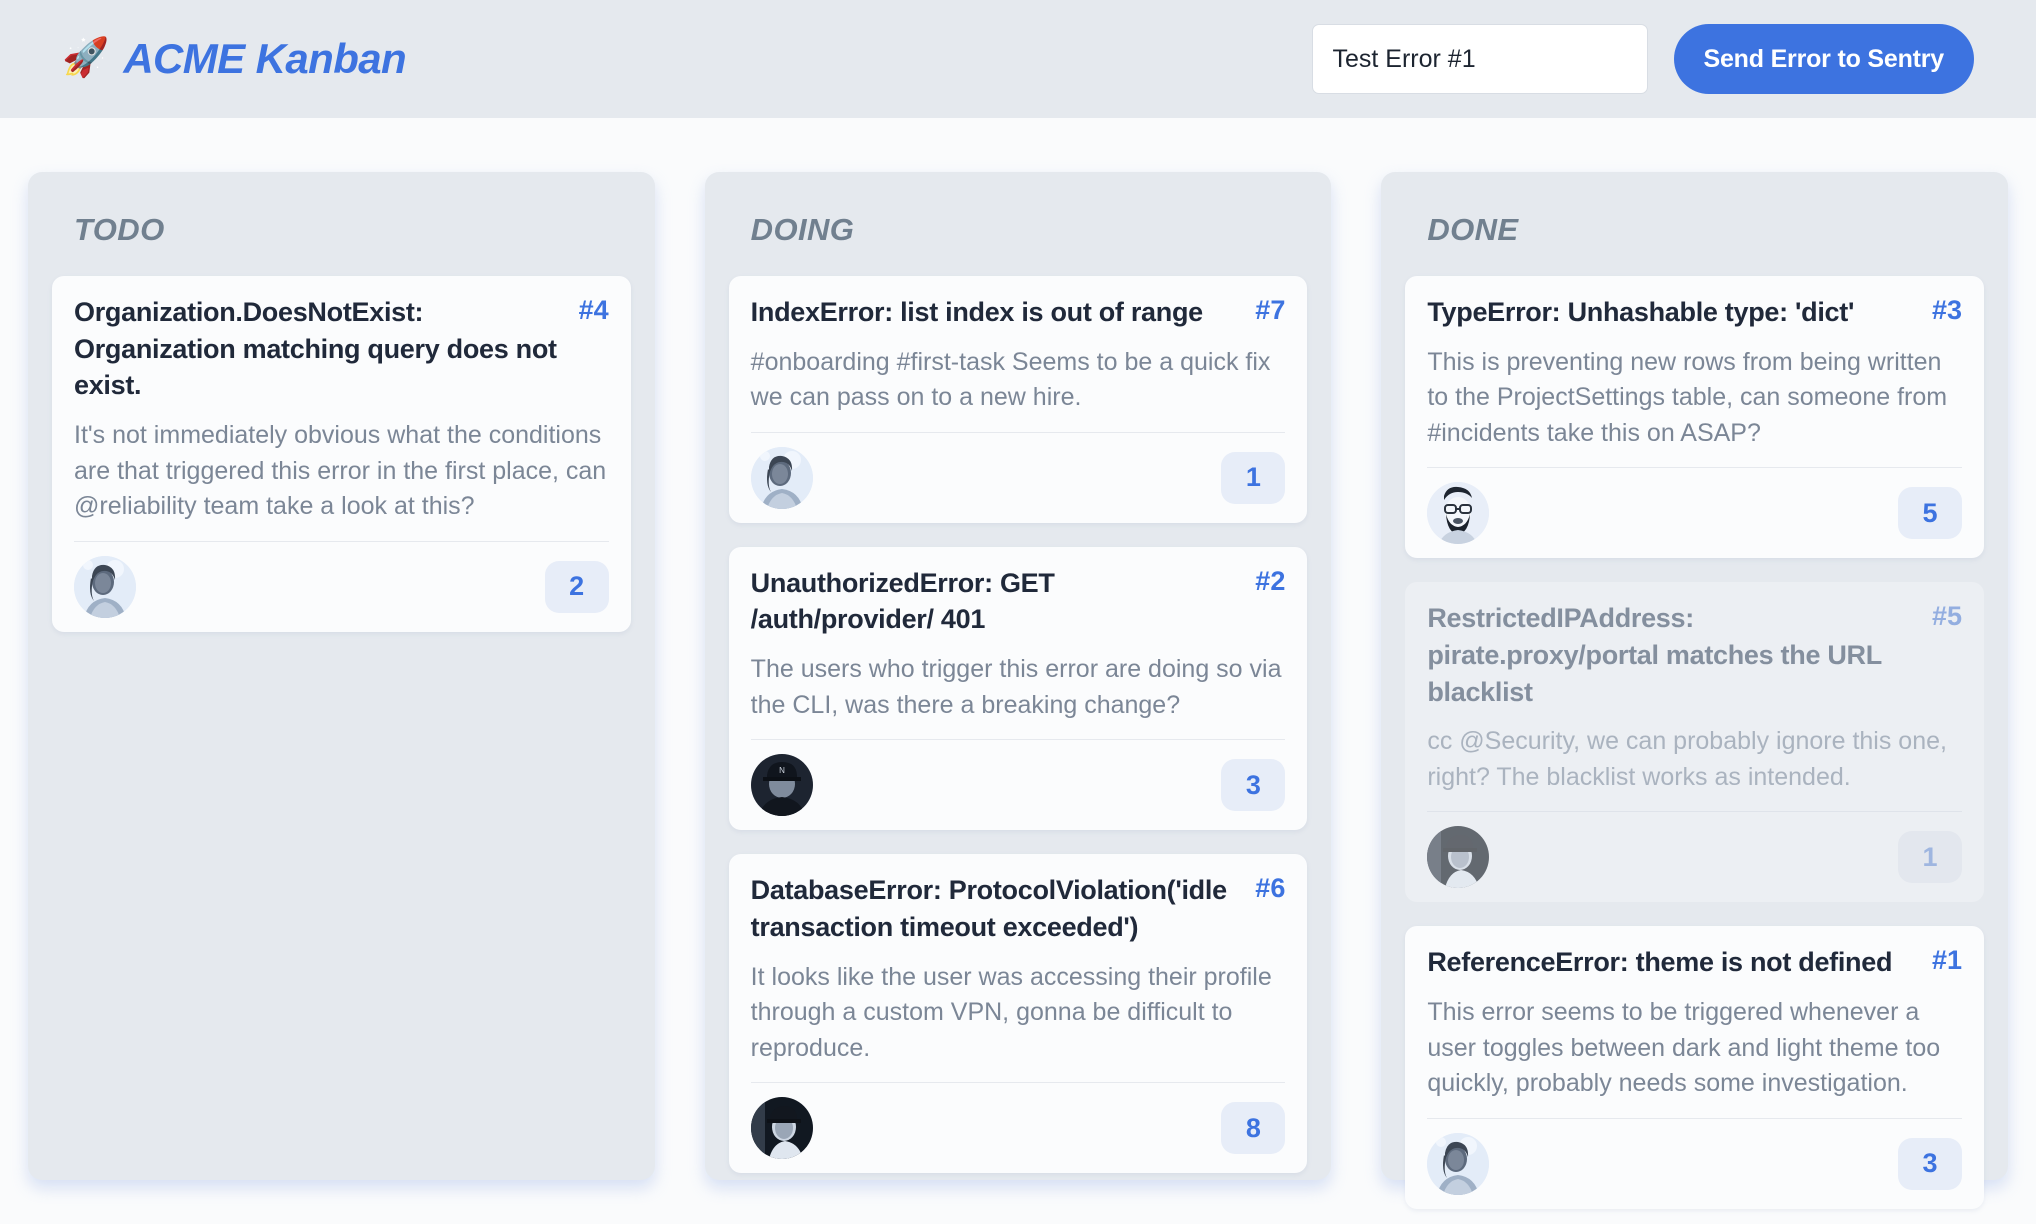 The height and width of the screenshot is (1224, 2036). What do you see at coordinates (315, 349) in the screenshot?
I see `card-title: Organization.DoesNotExist` at bounding box center [315, 349].